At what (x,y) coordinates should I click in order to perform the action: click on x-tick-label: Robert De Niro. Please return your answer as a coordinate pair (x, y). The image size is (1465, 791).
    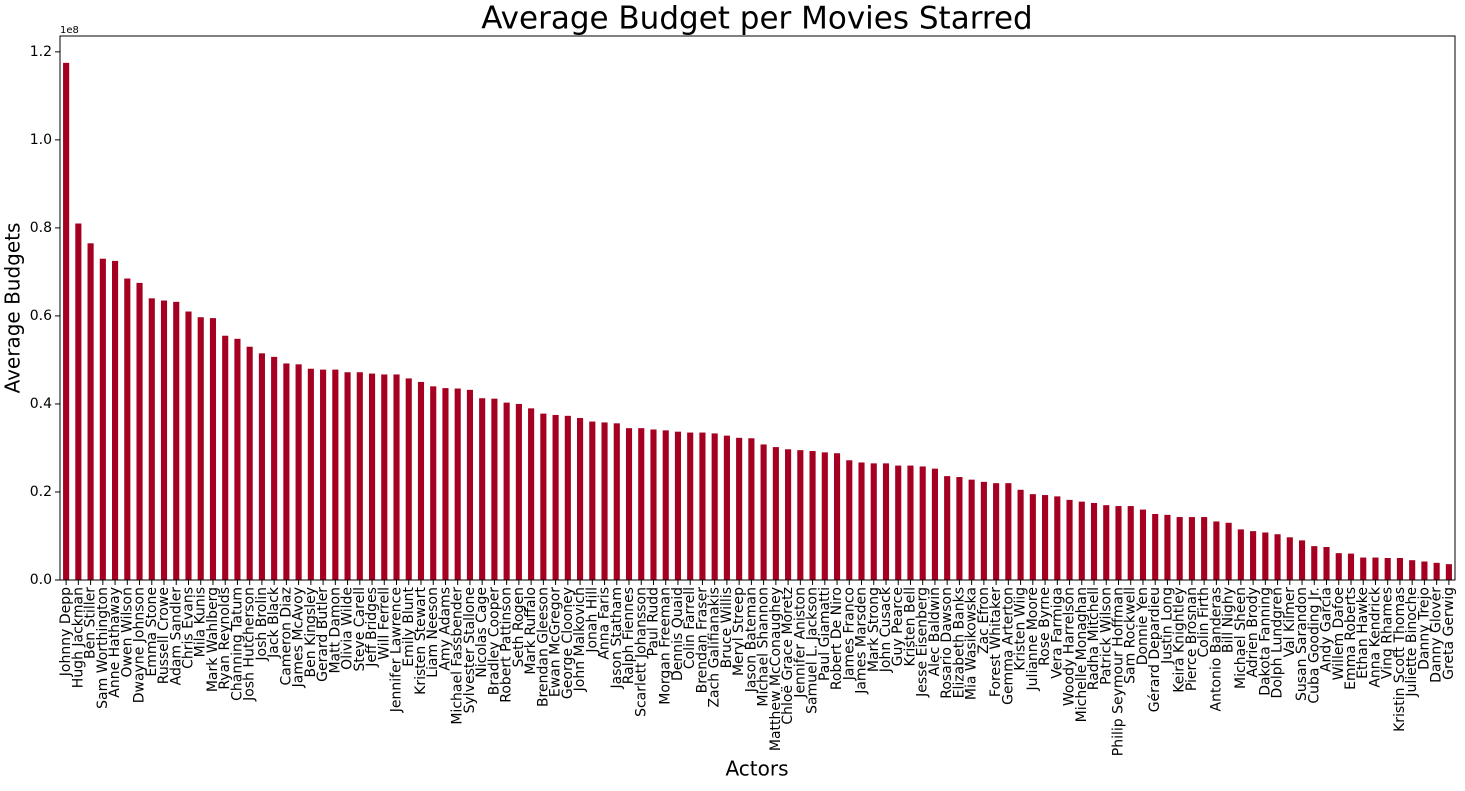
    Looking at the image, I should click on (837, 638).